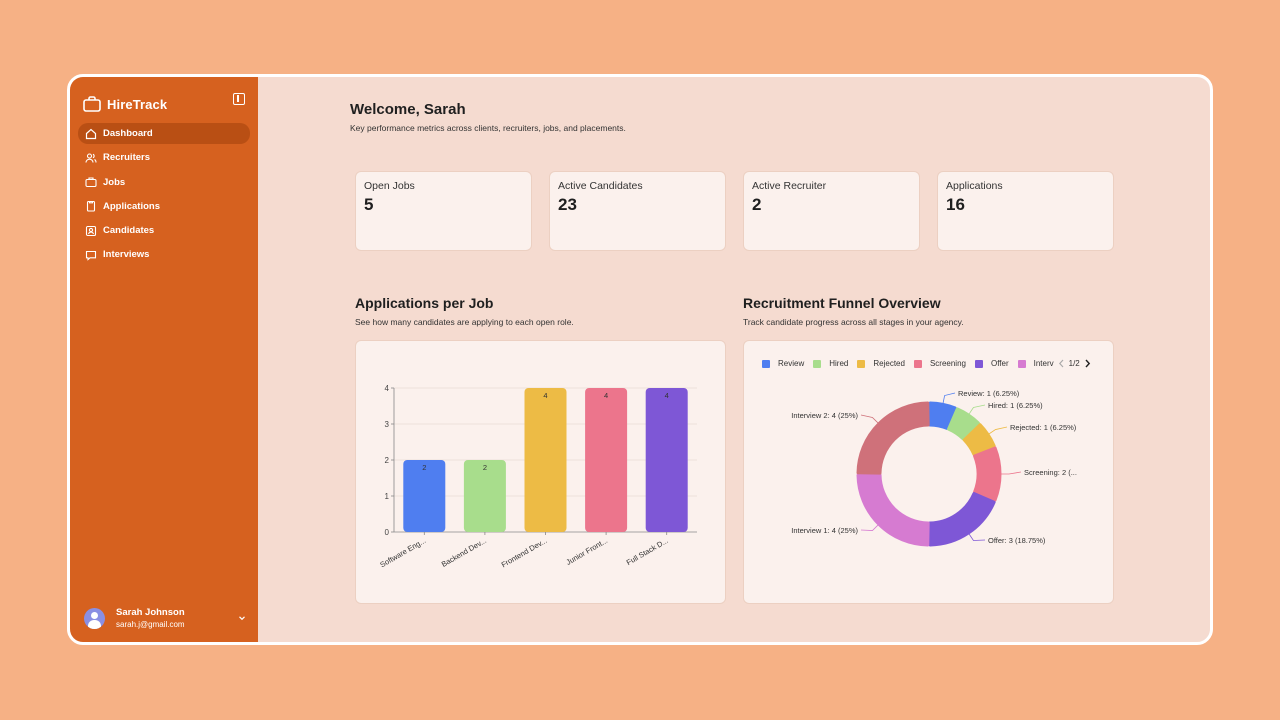  What do you see at coordinates (164, 254) in the screenshot?
I see `sidebar-item-interviews: Interviews` at bounding box center [164, 254].